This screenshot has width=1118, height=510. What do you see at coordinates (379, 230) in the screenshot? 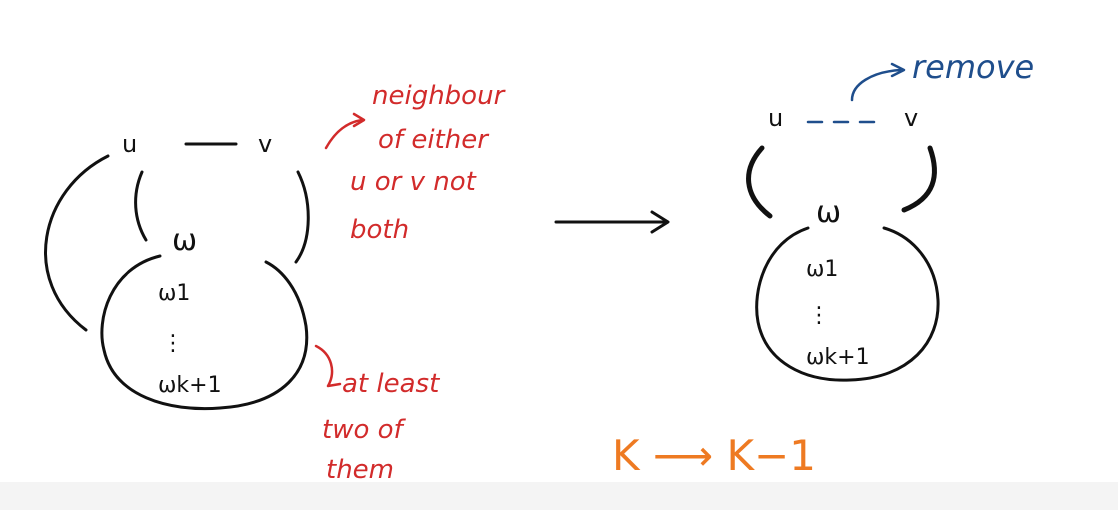
I see `neighbour-line4: both` at bounding box center [379, 230].